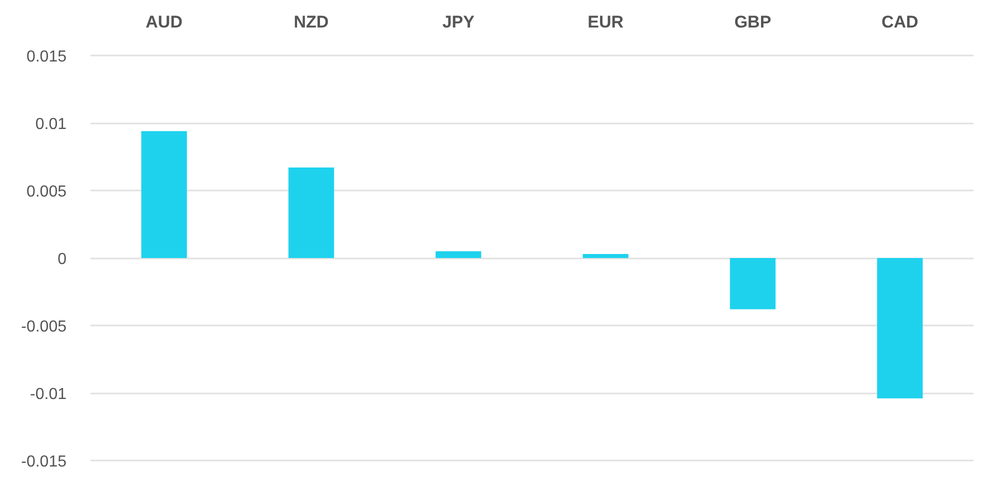 This screenshot has width=1000, height=487. I want to click on y-tick-label: 0.015, so click(46, 57).